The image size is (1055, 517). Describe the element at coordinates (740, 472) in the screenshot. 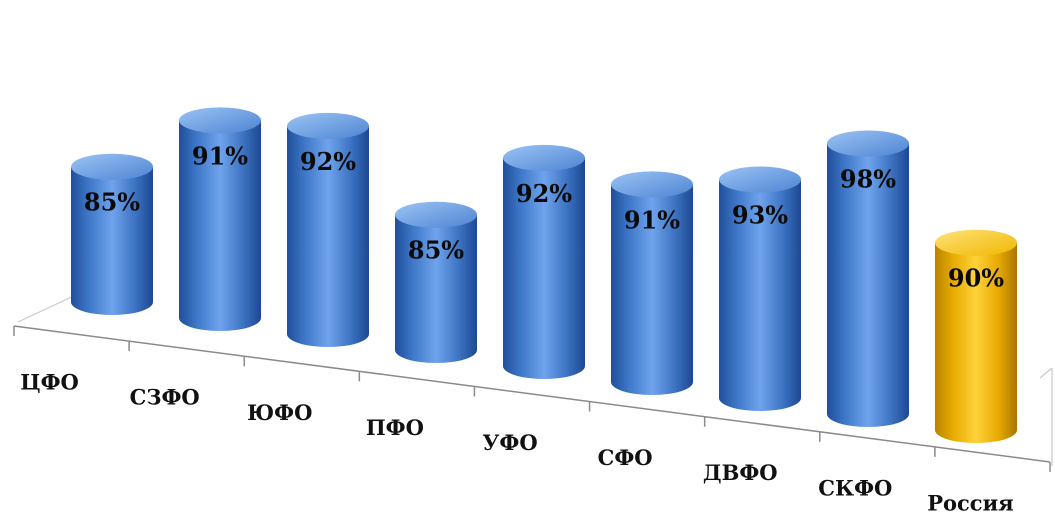

I see `category-label: ДВФО` at that location.